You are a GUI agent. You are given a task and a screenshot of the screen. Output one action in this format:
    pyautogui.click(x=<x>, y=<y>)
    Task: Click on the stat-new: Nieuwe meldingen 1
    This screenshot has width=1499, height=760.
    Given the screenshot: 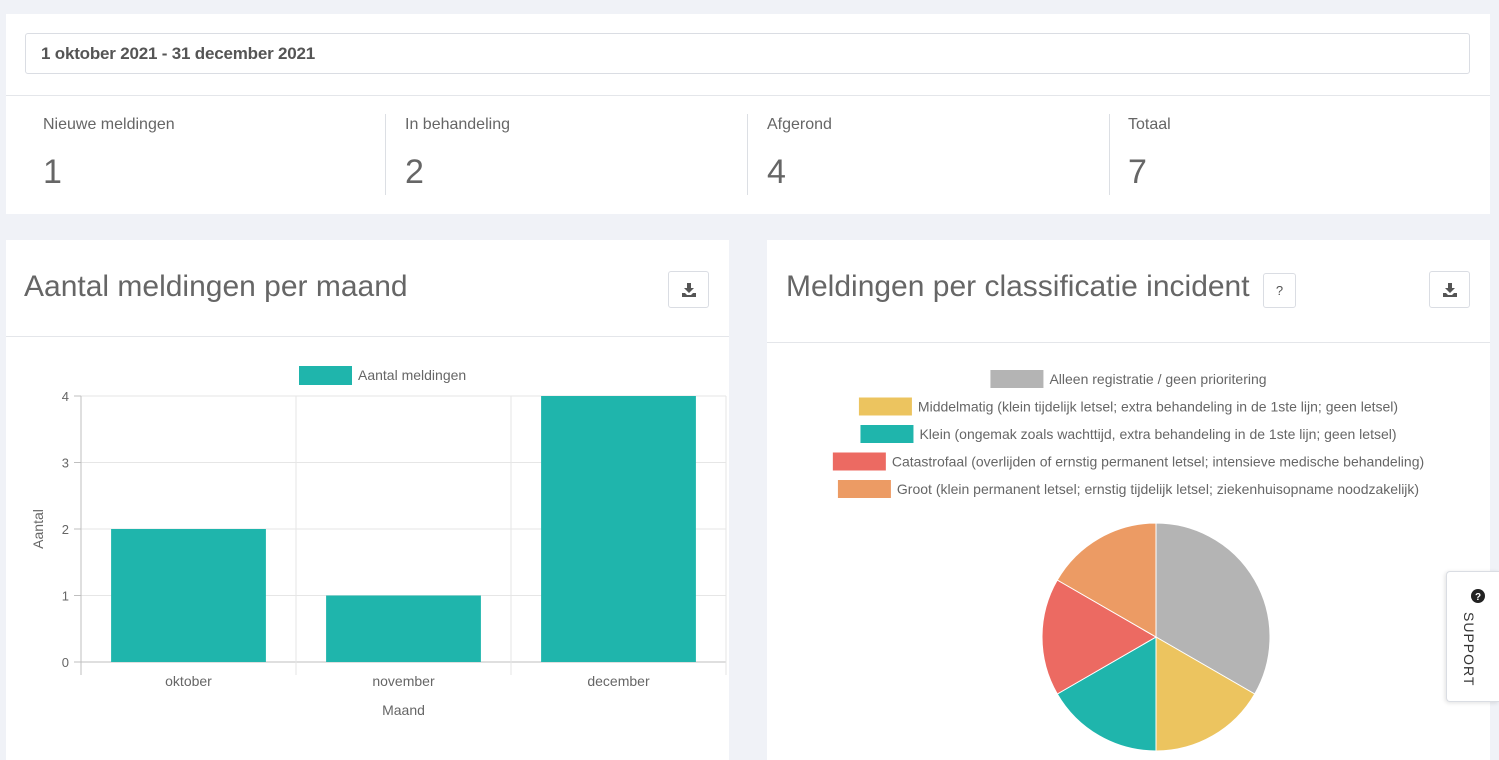 What is the action you would take?
    pyautogui.click(x=195, y=155)
    